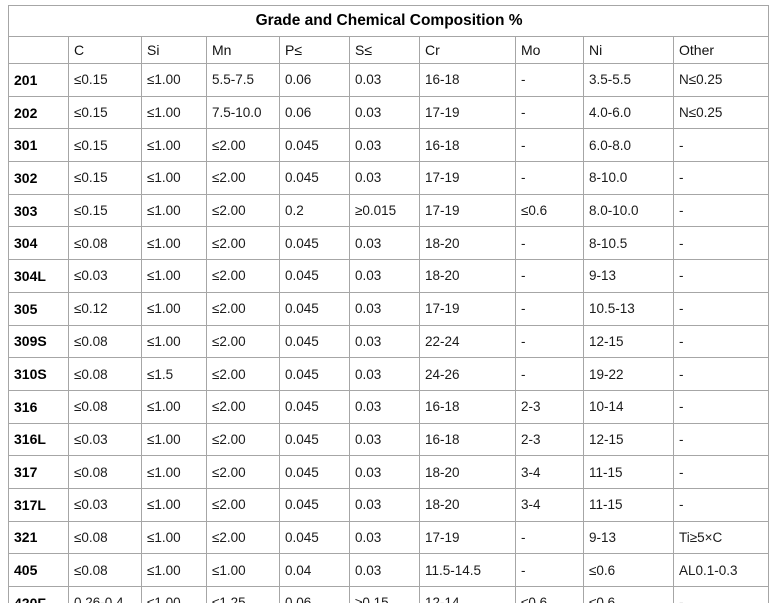 Image resolution: width=773 pixels, height=603 pixels. What do you see at coordinates (628, 112) in the screenshot?
I see `value-cell: 4.0-6.0` at bounding box center [628, 112].